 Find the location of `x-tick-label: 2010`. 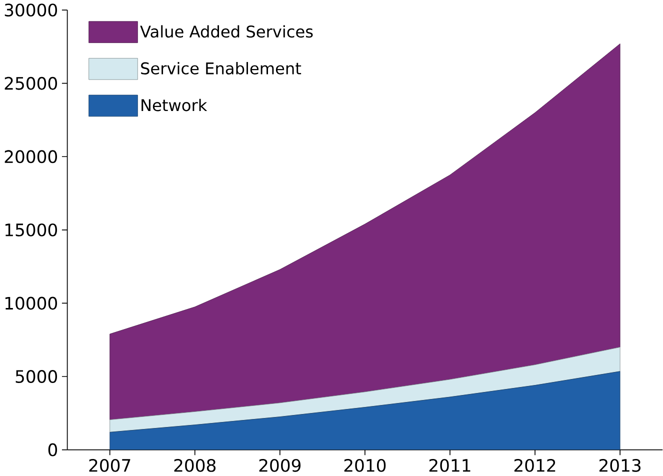

x-tick-label: 2010 is located at coordinates (365, 465).